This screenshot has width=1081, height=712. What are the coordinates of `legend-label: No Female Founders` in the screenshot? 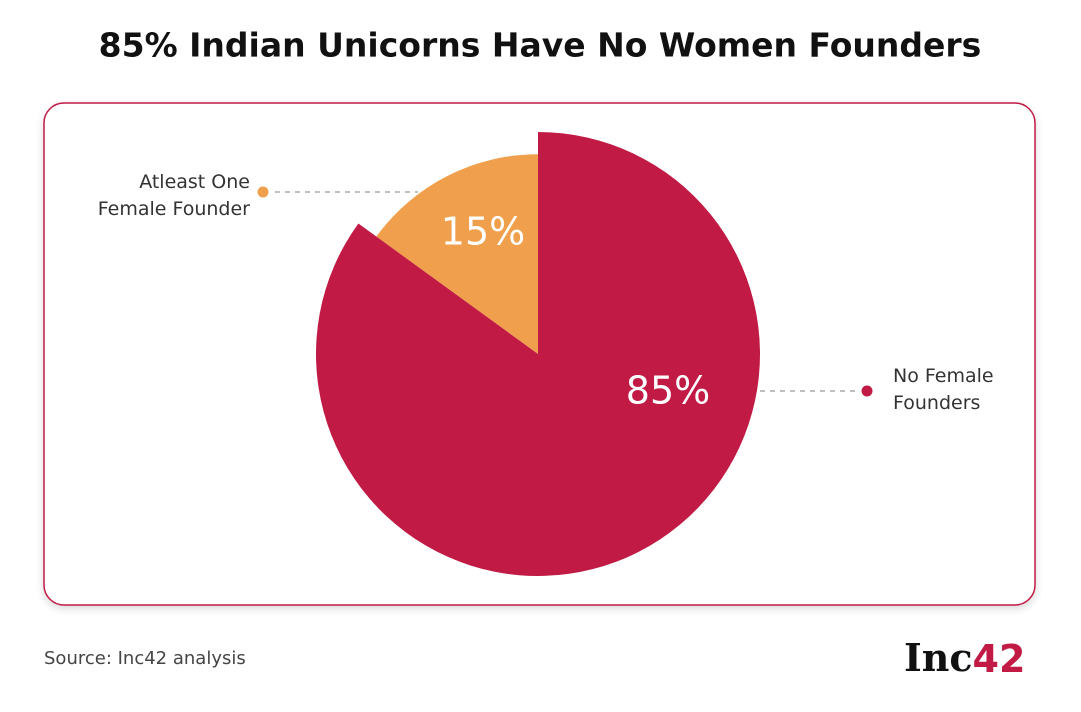 It's located at (943, 389).